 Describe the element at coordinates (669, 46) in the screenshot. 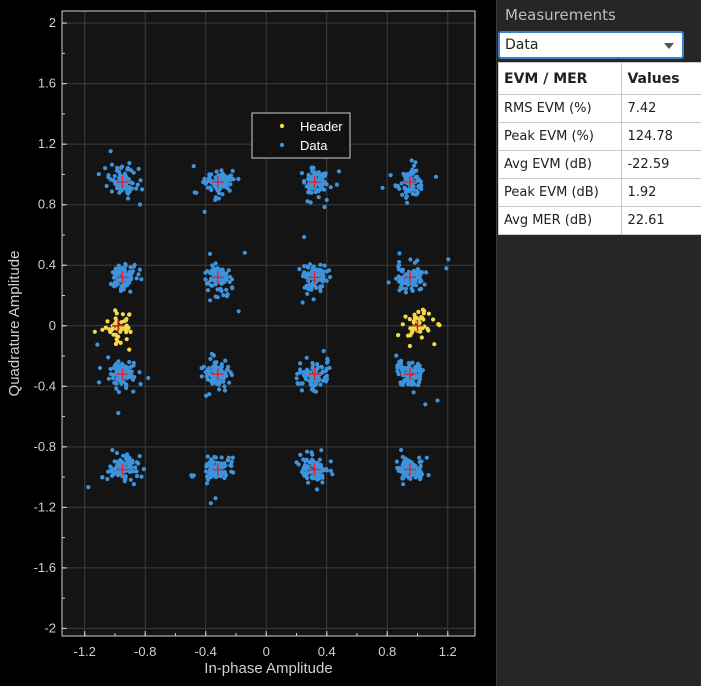

I see `chevron-down-icon` at that location.